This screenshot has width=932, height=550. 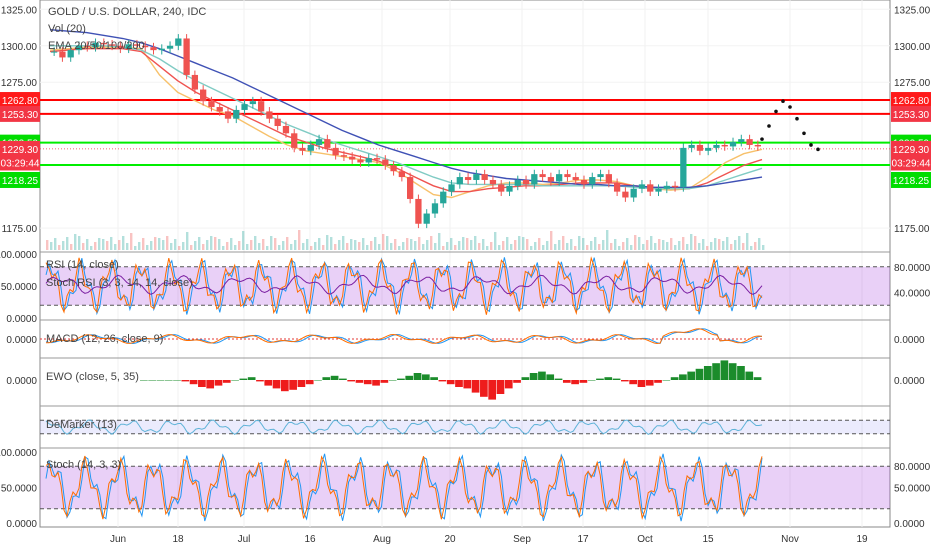 I want to click on x-tick-label: 18, so click(x=178, y=539).